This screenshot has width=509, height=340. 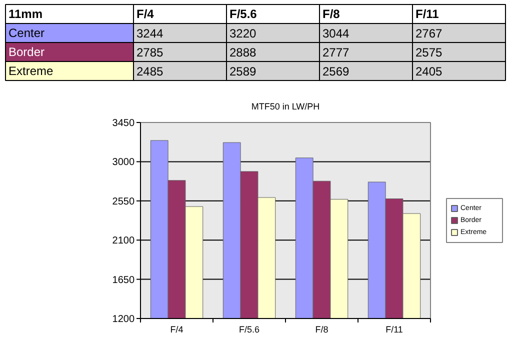 What do you see at coordinates (429, 53) in the screenshot?
I see `data-label: 2575` at bounding box center [429, 53].